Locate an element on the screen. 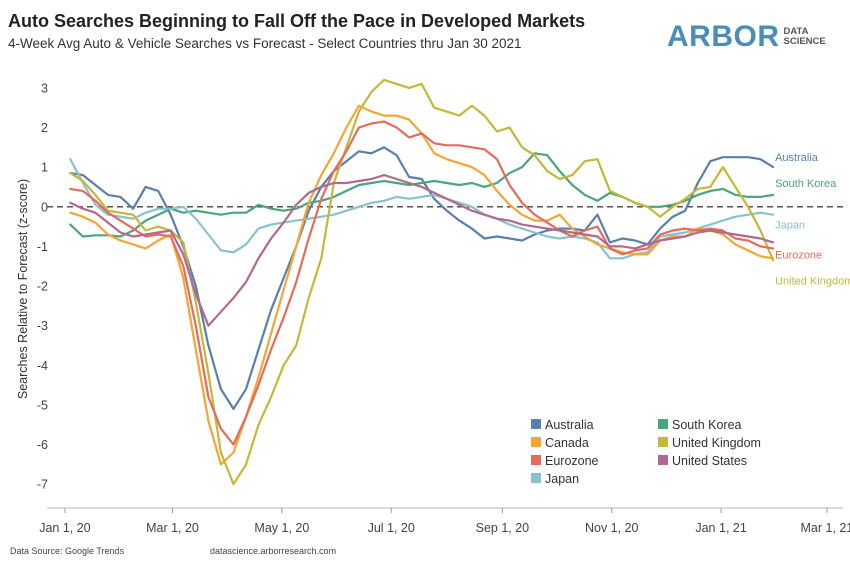 Image resolution: width=850 pixels, height=567 pixels. series-line-japan is located at coordinates (422, 209).